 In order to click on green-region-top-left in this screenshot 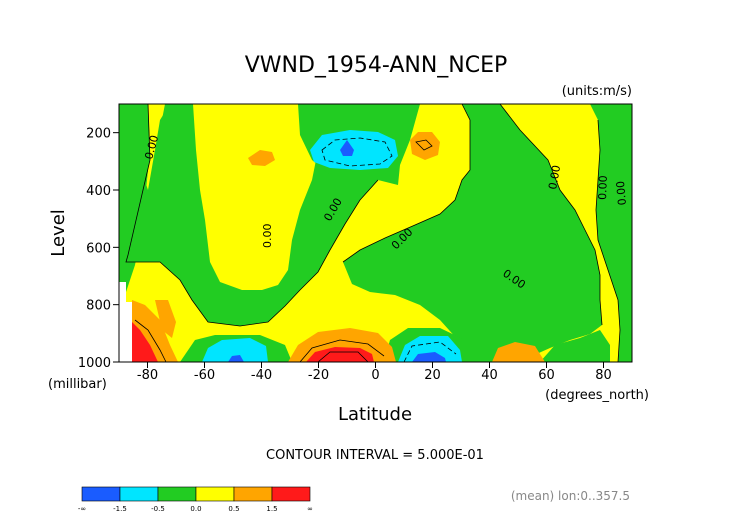, I will do `click(177, 144)`.